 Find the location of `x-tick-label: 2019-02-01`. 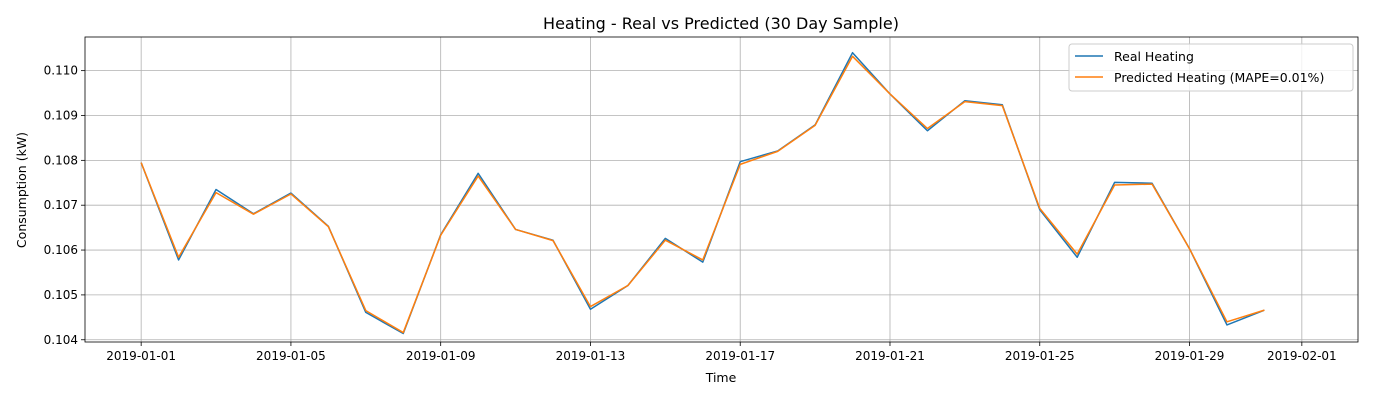

x-tick-label: 2019-02-01 is located at coordinates (1302, 356).